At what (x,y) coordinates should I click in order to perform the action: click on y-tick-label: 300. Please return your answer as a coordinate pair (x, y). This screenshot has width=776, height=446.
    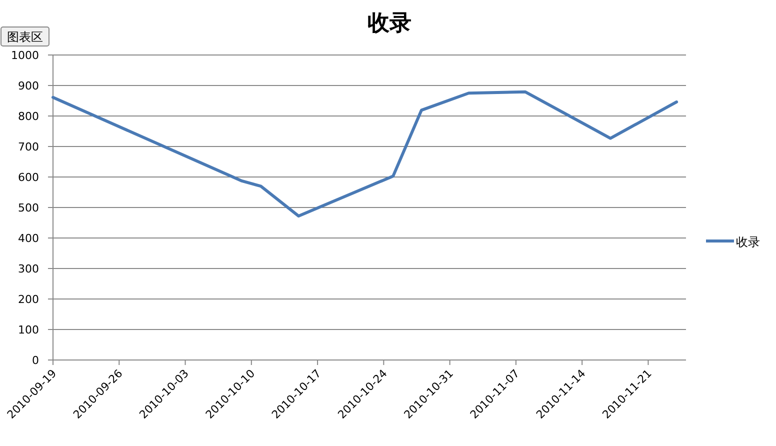
    Looking at the image, I should click on (28, 269).